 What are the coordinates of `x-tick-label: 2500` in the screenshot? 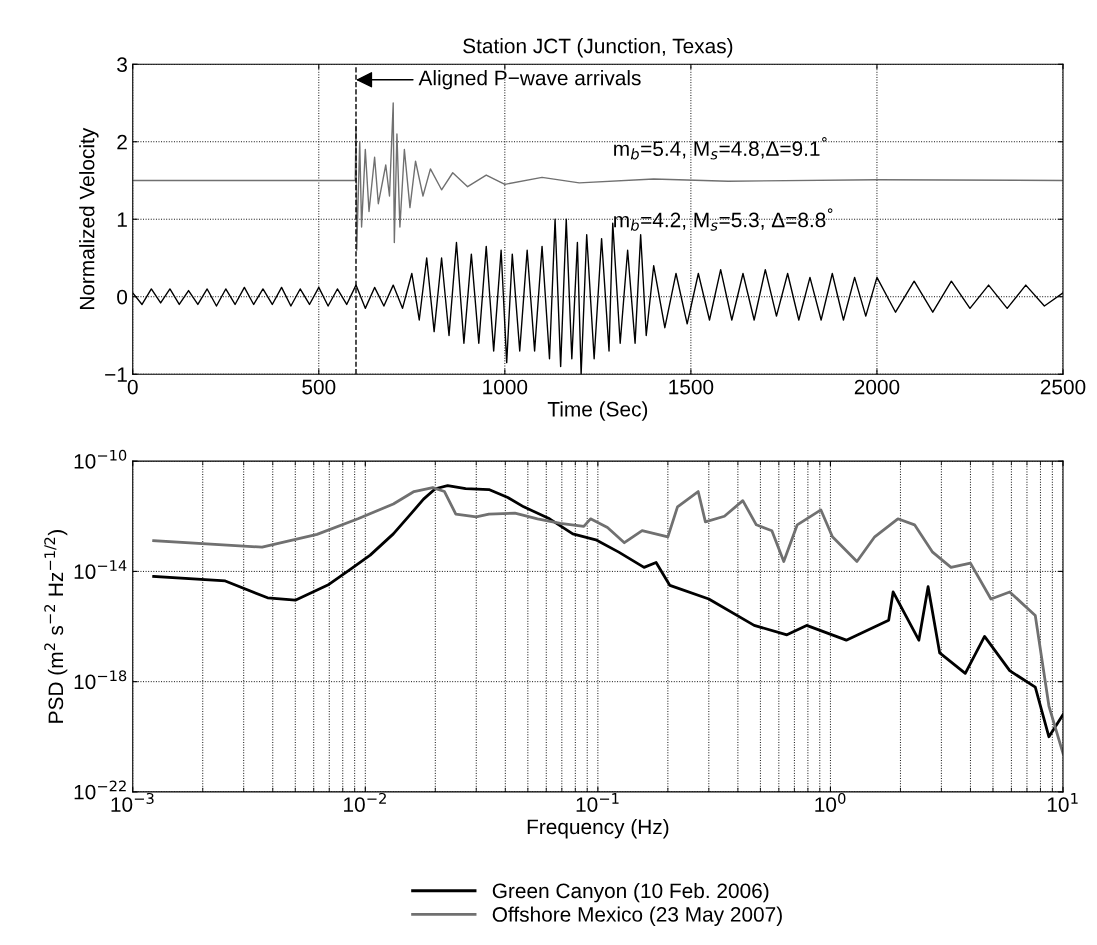 It's located at (1063, 387).